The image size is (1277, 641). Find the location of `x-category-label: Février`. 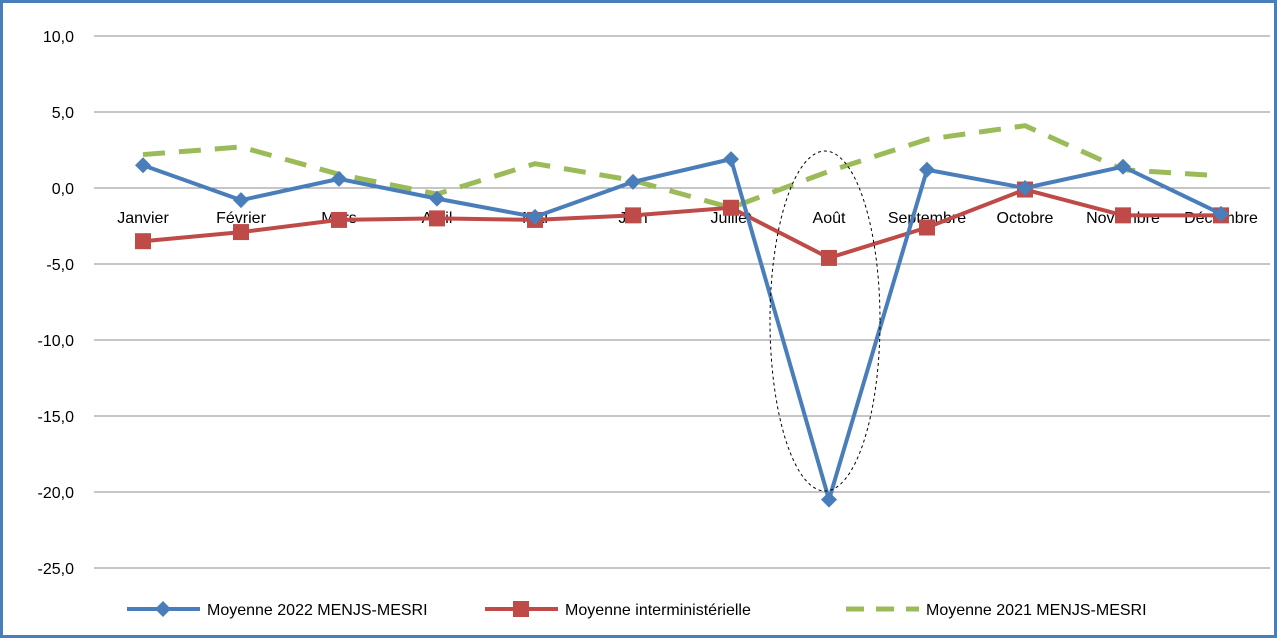

x-category-label: Février is located at coordinates (241, 218).